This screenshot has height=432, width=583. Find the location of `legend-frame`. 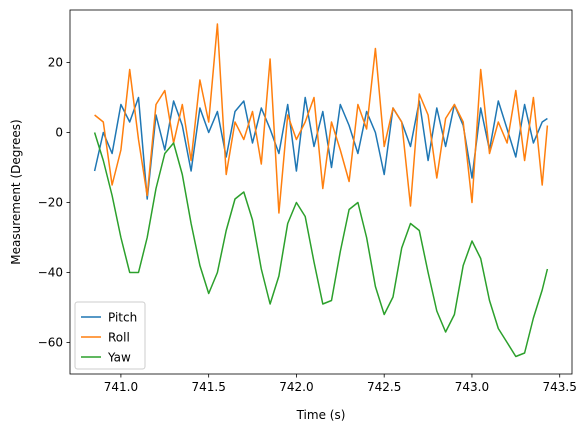

legend-frame is located at coordinates (110, 335).